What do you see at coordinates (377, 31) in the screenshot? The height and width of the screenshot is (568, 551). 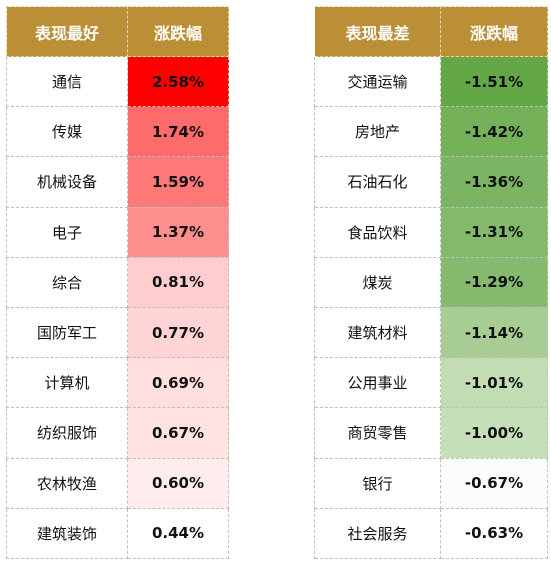 I see `header-worst: 表现最差` at bounding box center [377, 31].